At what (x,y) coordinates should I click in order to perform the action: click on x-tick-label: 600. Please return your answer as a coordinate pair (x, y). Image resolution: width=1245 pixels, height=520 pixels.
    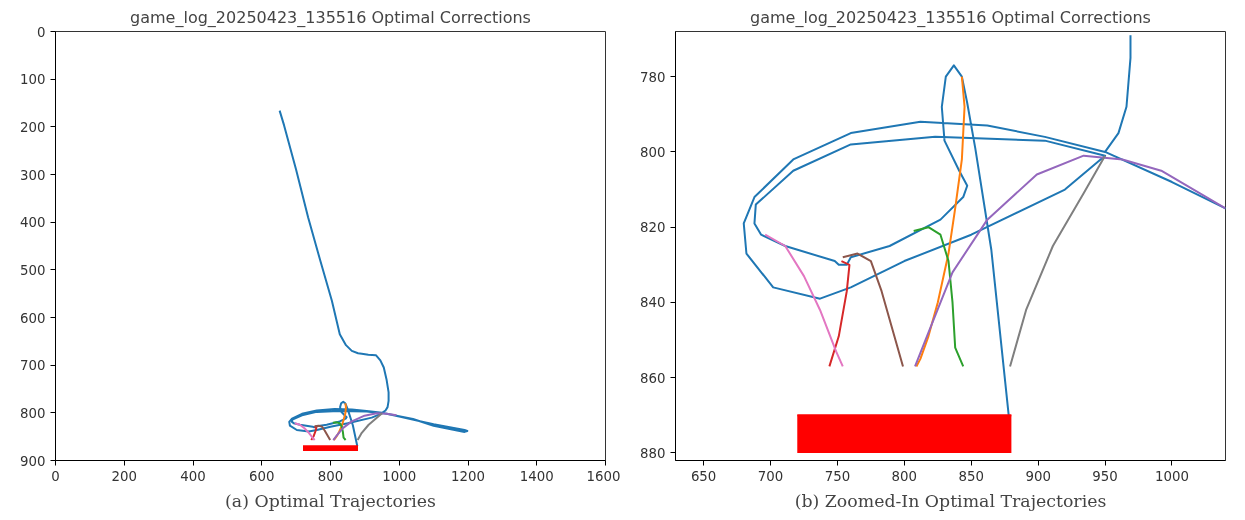
    Looking at the image, I should click on (262, 476).